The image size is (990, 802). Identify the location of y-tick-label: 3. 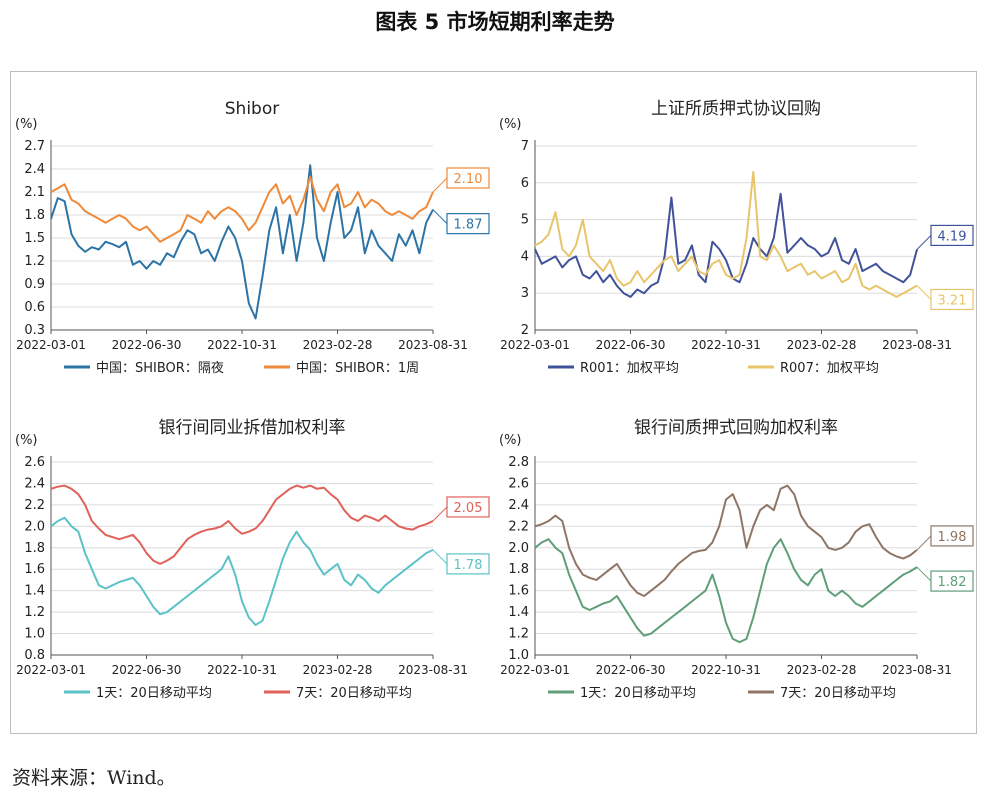
(525, 293).